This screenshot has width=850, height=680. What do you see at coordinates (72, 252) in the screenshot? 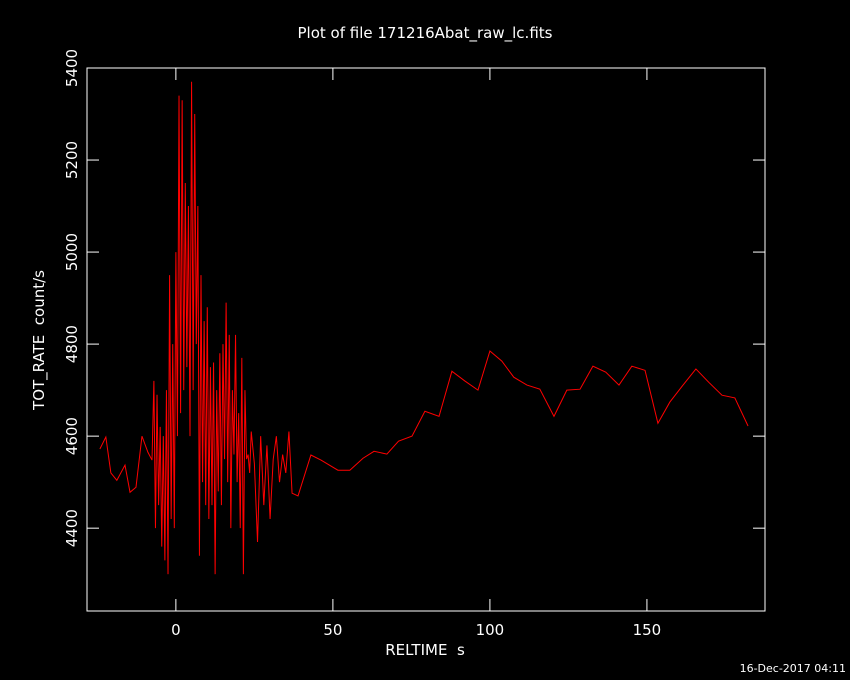
I see `y-tick-label: 5000` at bounding box center [72, 252].